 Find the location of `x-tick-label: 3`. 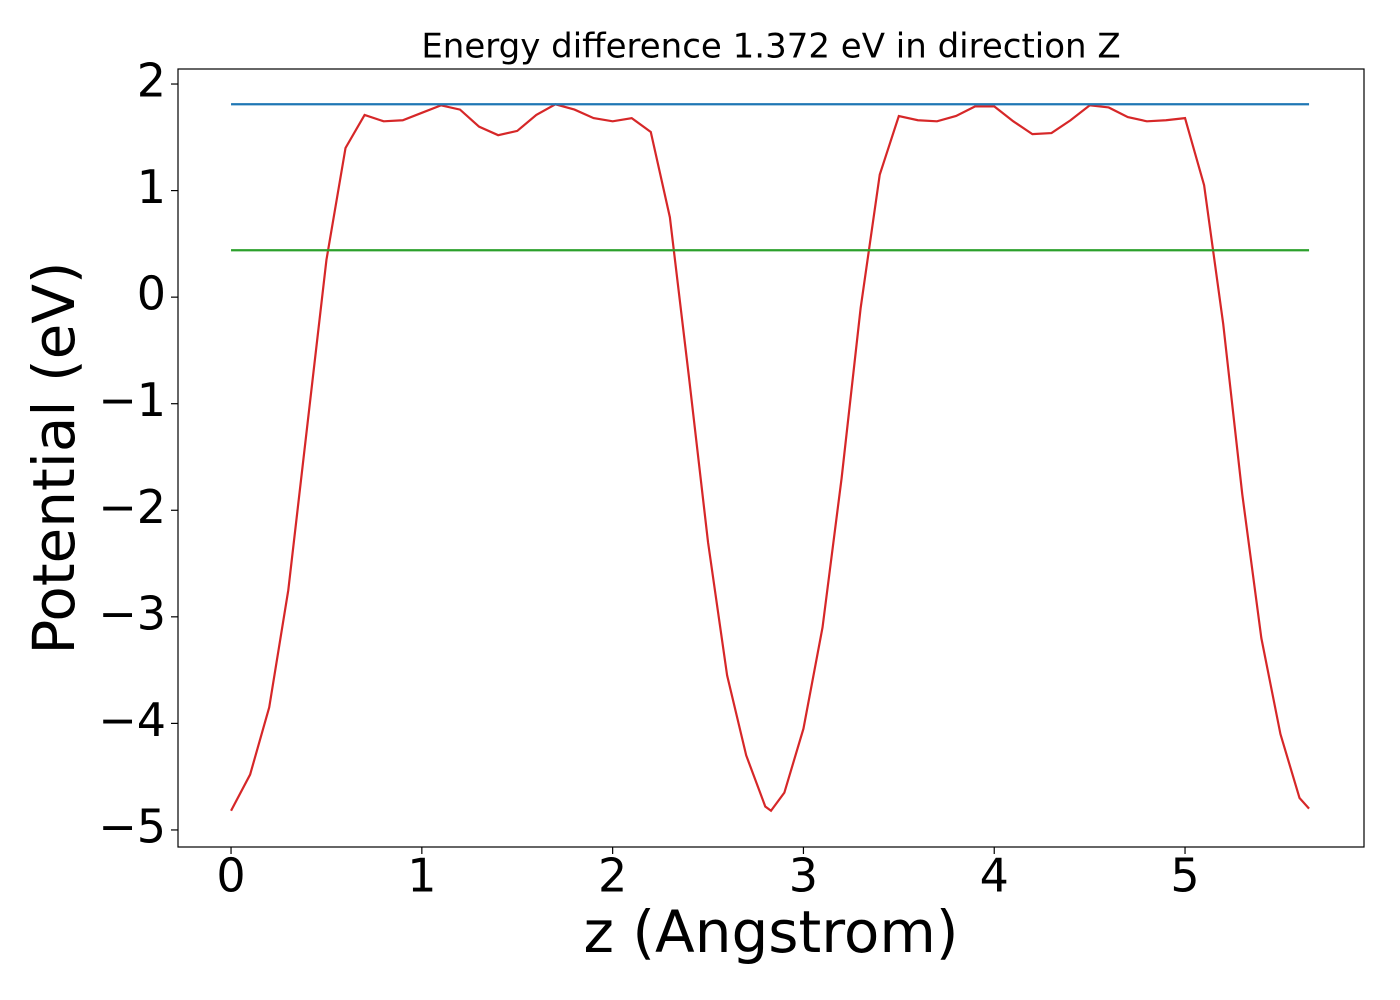

x-tick-label: 3 is located at coordinates (803, 876).